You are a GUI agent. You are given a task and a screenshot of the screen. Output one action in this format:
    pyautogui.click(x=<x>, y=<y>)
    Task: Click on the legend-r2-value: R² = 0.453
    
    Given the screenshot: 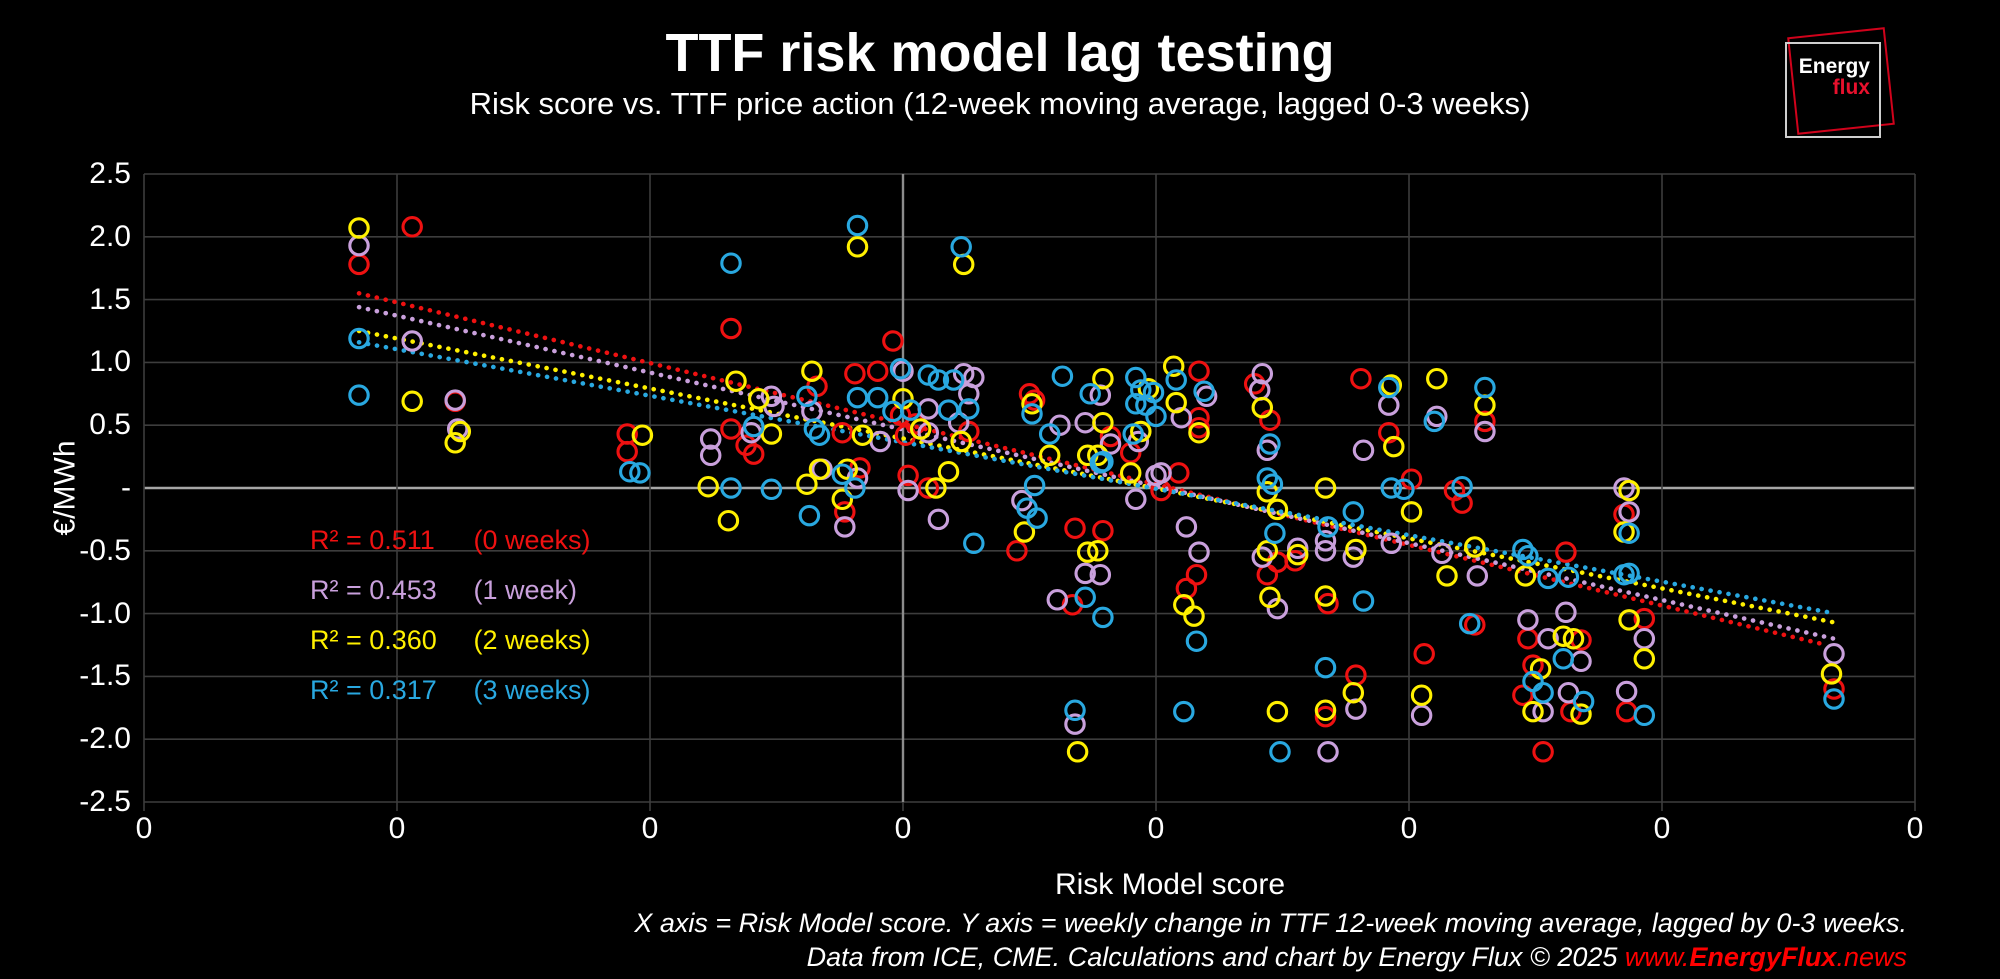 What is the action you would take?
    pyautogui.click(x=373, y=590)
    